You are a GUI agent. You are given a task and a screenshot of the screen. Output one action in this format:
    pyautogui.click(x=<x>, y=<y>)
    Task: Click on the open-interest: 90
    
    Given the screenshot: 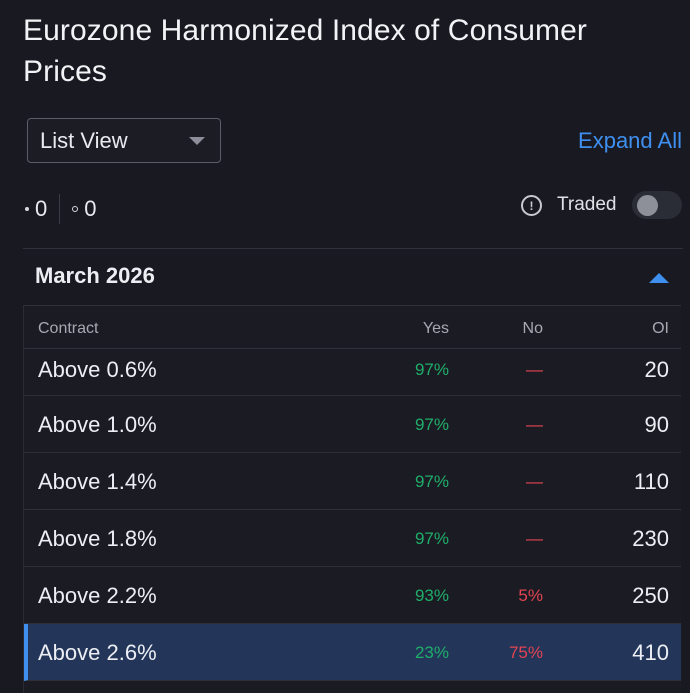 What is the action you would take?
    pyautogui.click(x=656, y=424)
    